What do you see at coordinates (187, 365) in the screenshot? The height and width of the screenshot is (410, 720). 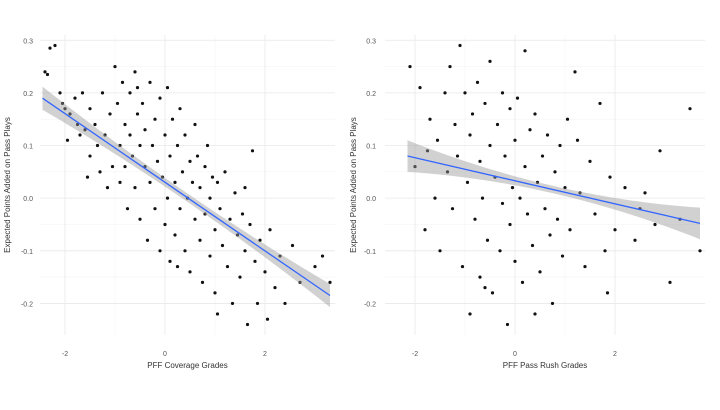 I see `x-axis-label: PFF Coverage Grades` at bounding box center [187, 365].